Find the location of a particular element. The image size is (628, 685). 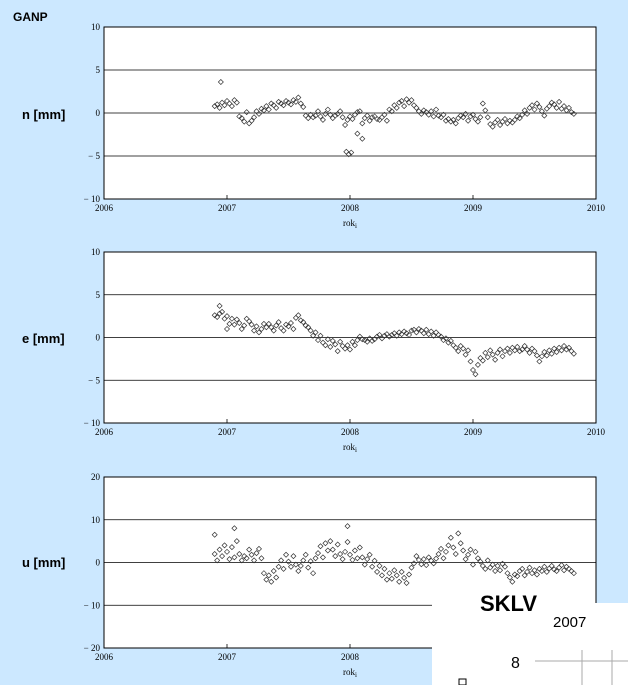

n-y-tick-label: 10 is located at coordinates (96, 27).